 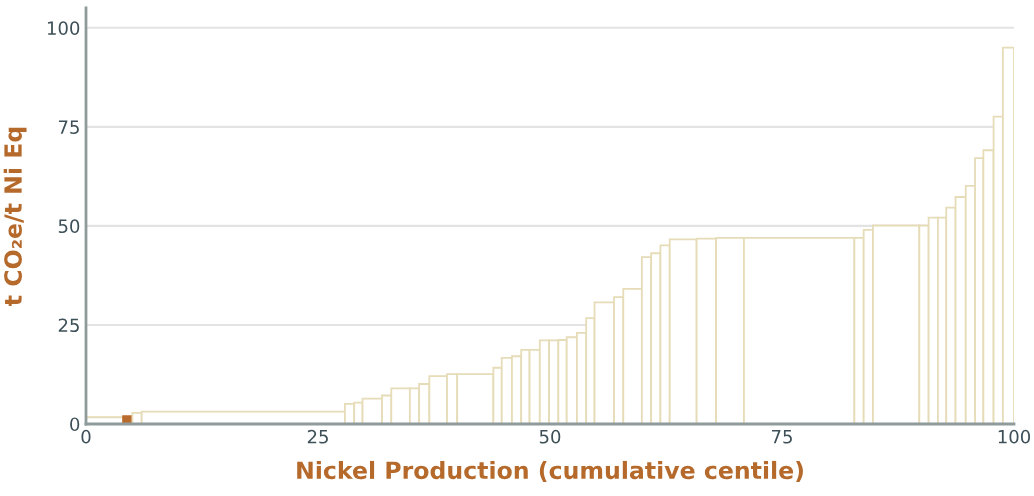 What do you see at coordinates (317, 436) in the screenshot?
I see `x-tick-label: 25` at bounding box center [317, 436].